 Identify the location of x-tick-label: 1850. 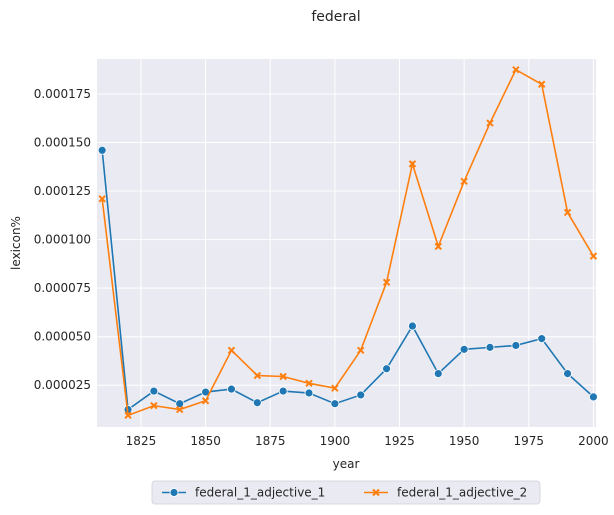
(205, 441).